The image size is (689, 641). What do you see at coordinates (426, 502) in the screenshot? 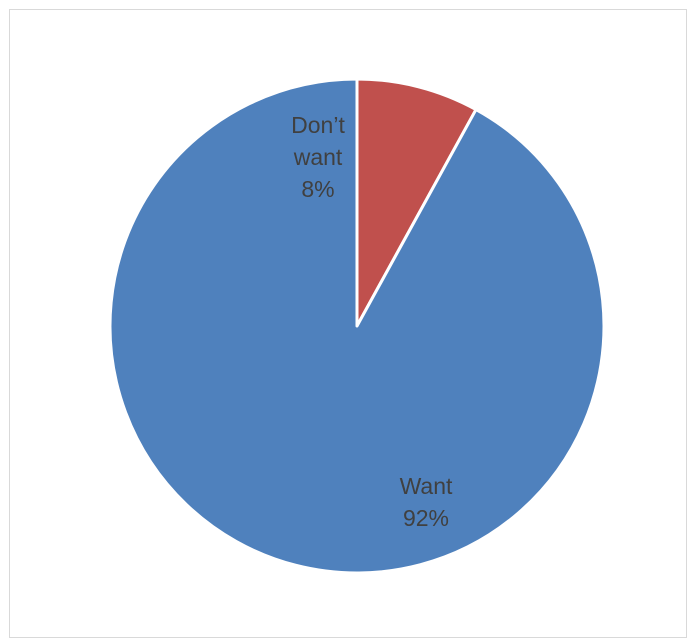
I see `data-label-want: Want 92%` at bounding box center [426, 502].